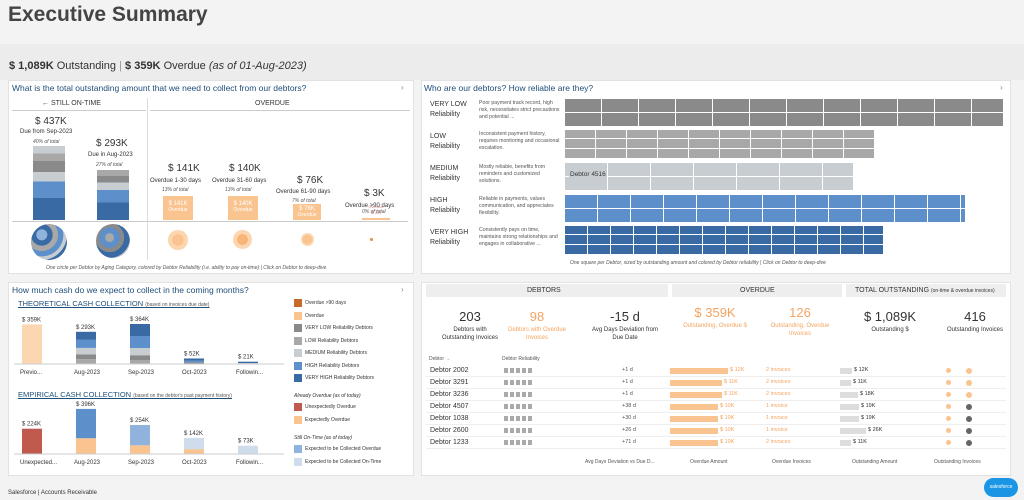  What do you see at coordinates (272, 103) in the screenshot?
I see `overdue-header: OVERDUE` at bounding box center [272, 103].